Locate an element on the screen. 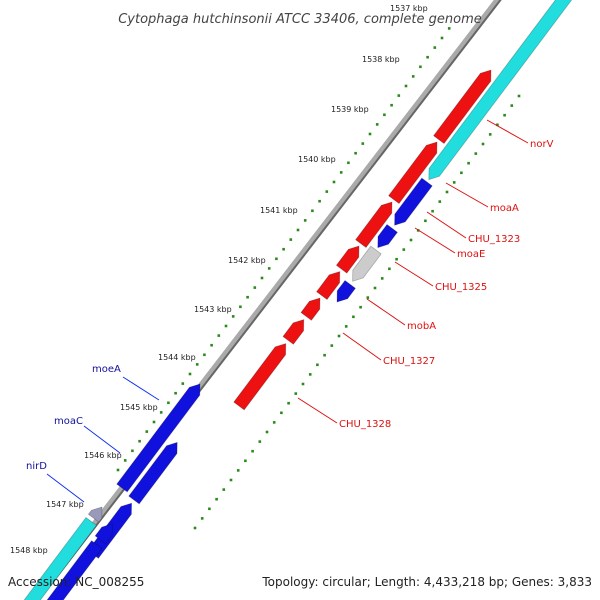 This screenshot has width=600, height=600. gene-left-blue is located at coordinates (74, 570).